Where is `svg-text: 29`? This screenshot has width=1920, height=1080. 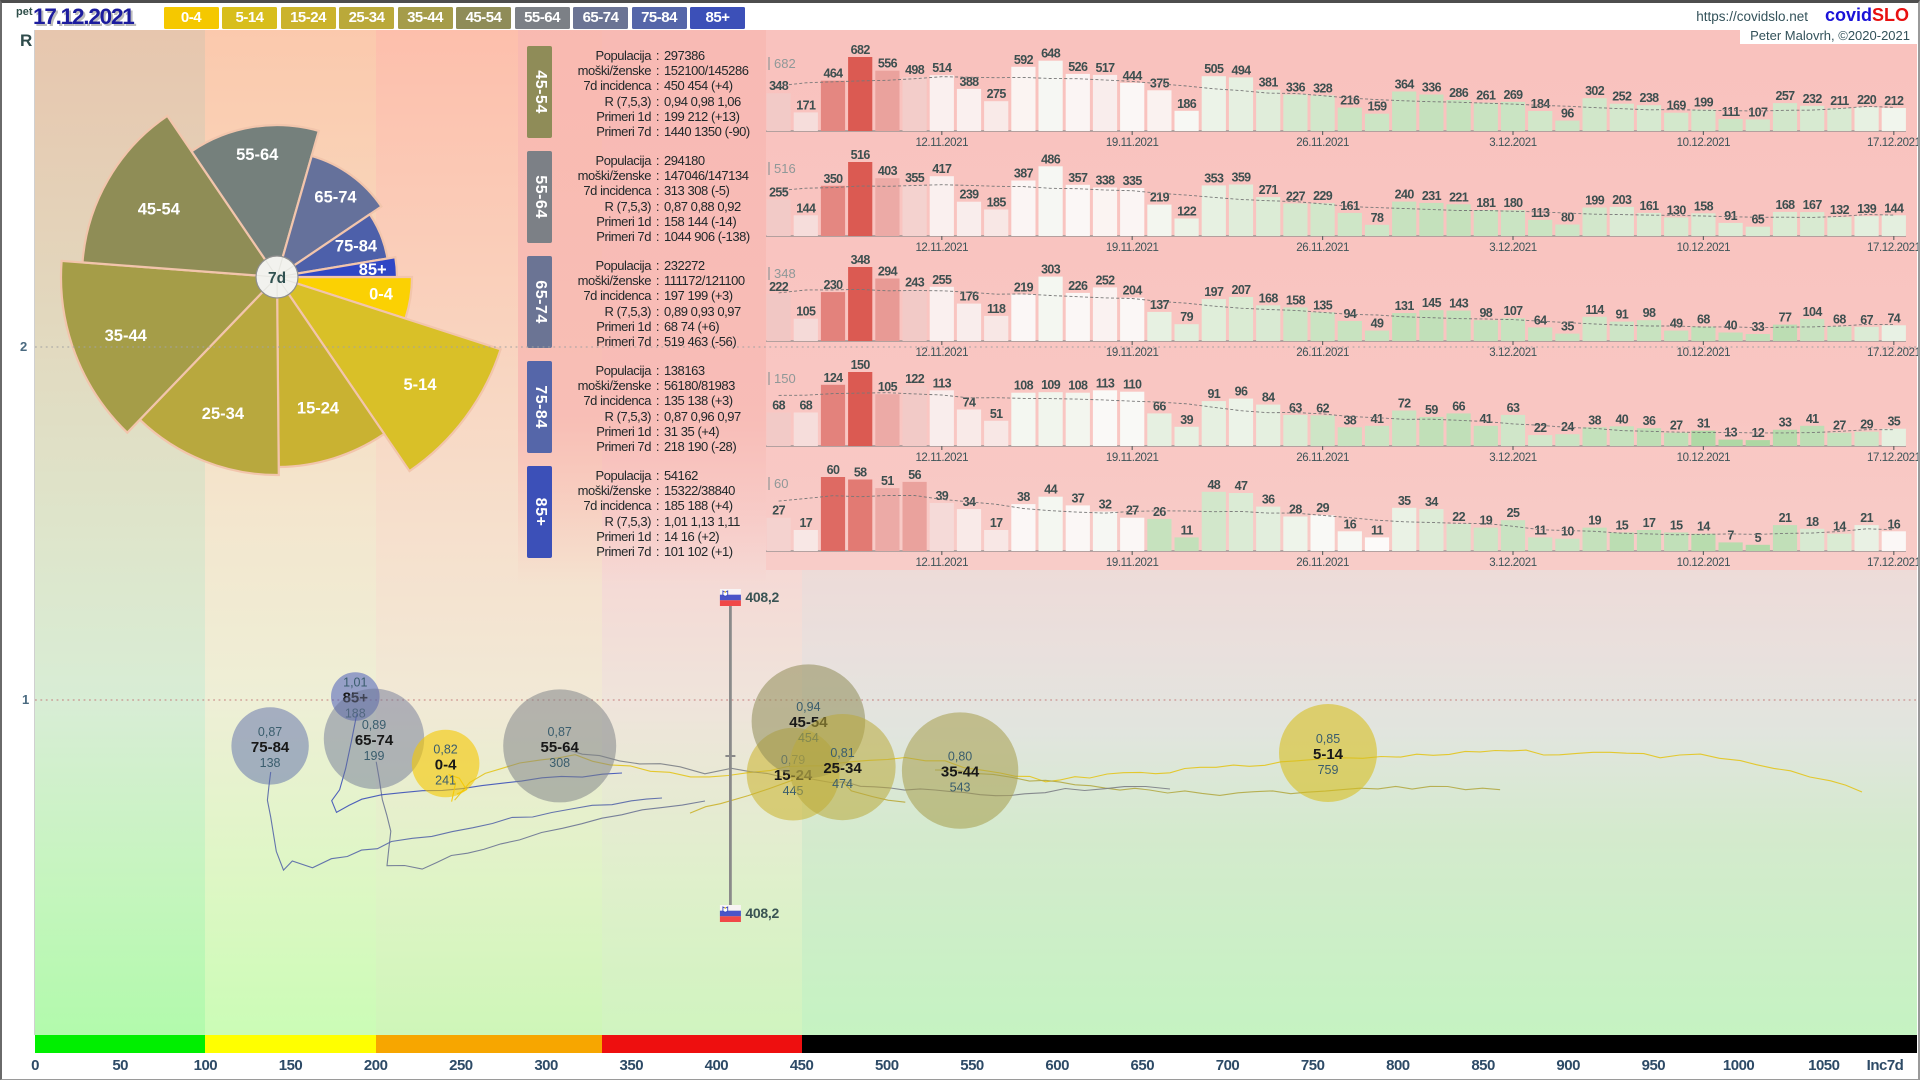 svg-text: 29 is located at coordinates (1866, 425).